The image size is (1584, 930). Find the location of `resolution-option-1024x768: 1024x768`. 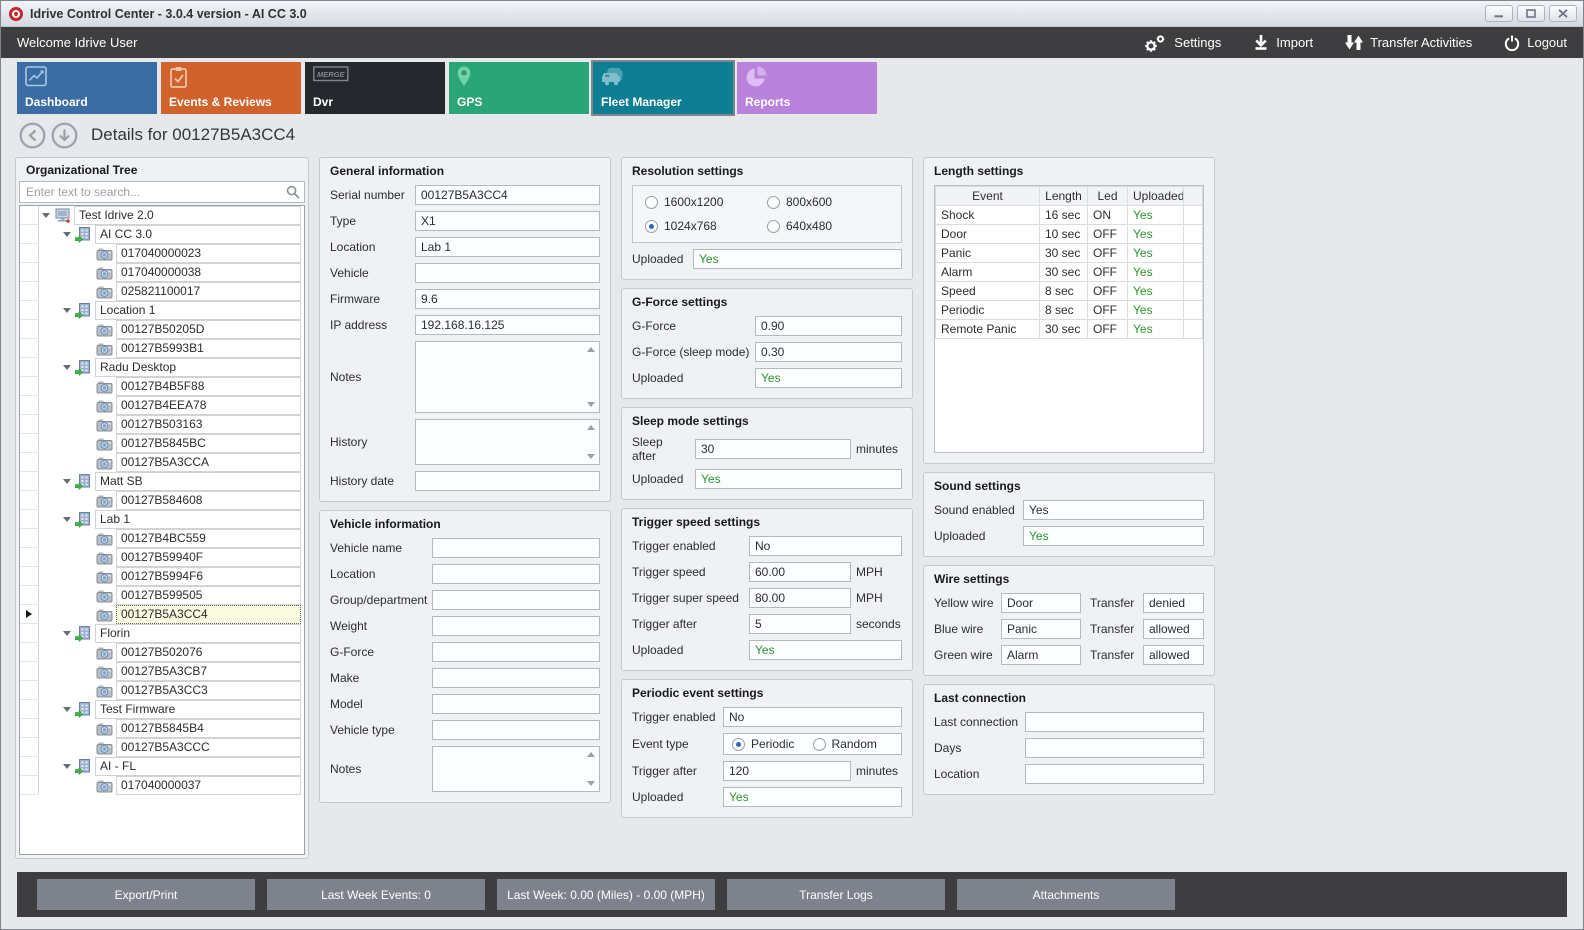

resolution-option-1024x768: 1024x768 is located at coordinates (706, 226).